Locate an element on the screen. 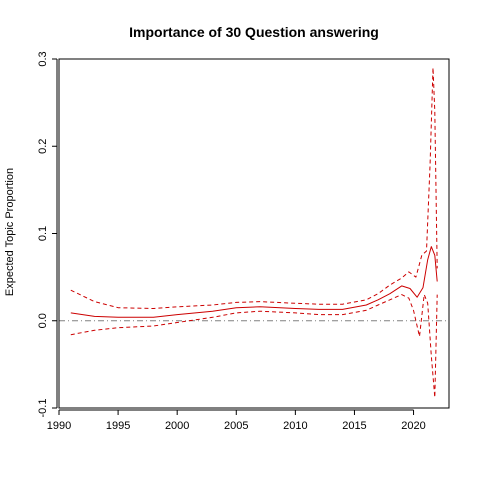 The width and height of the screenshot is (480, 485). y-tick-label: 0.1 is located at coordinates (43, 233).